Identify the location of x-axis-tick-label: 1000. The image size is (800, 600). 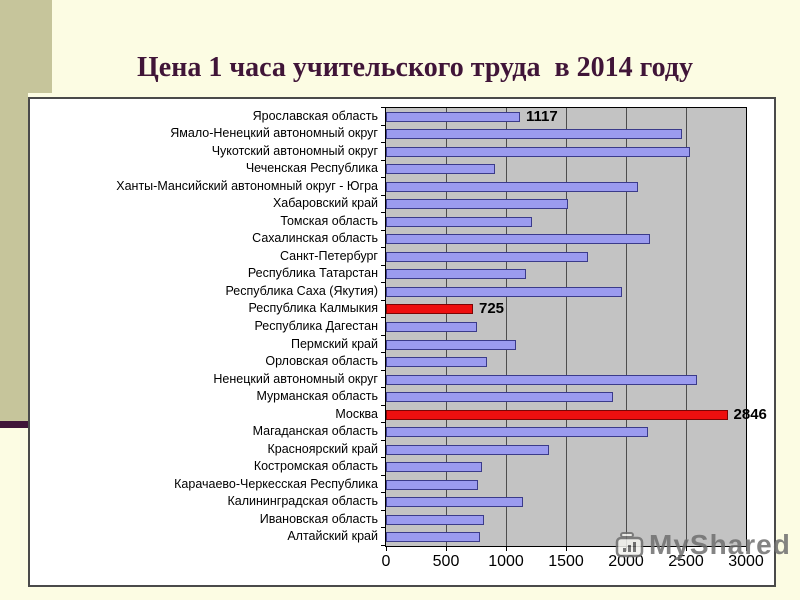
(506, 561).